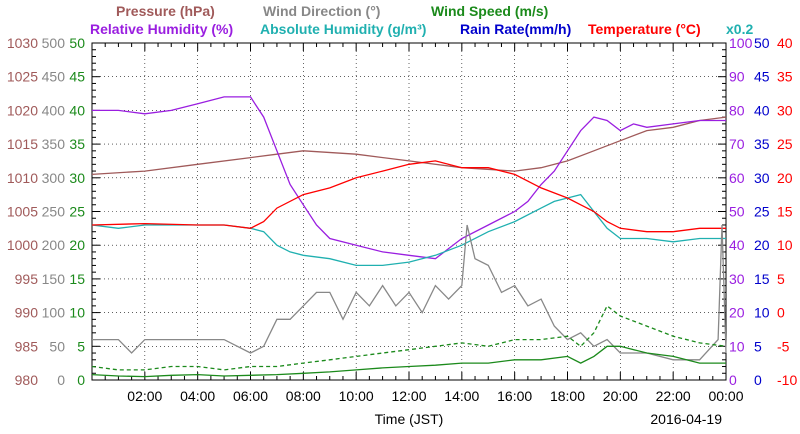 The width and height of the screenshot is (800, 434). I want to click on relative_humidity-tick-label: 50, so click(737, 212).